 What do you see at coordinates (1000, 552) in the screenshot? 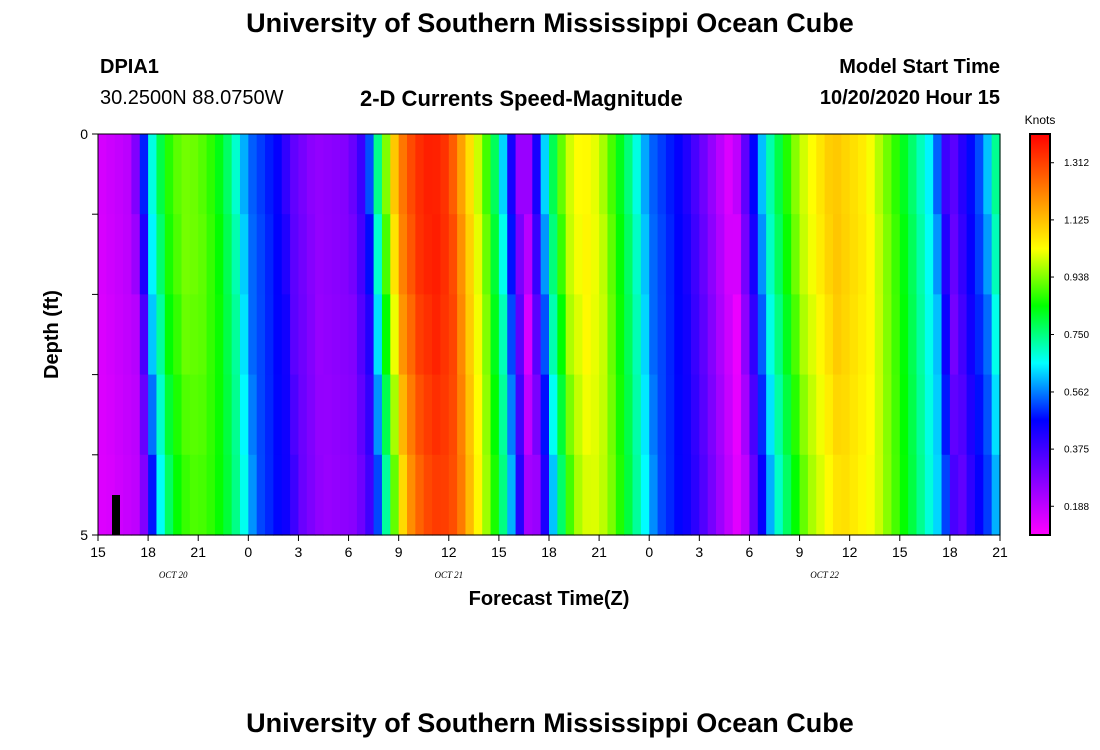
I see `x-tick-label: 21` at bounding box center [1000, 552].